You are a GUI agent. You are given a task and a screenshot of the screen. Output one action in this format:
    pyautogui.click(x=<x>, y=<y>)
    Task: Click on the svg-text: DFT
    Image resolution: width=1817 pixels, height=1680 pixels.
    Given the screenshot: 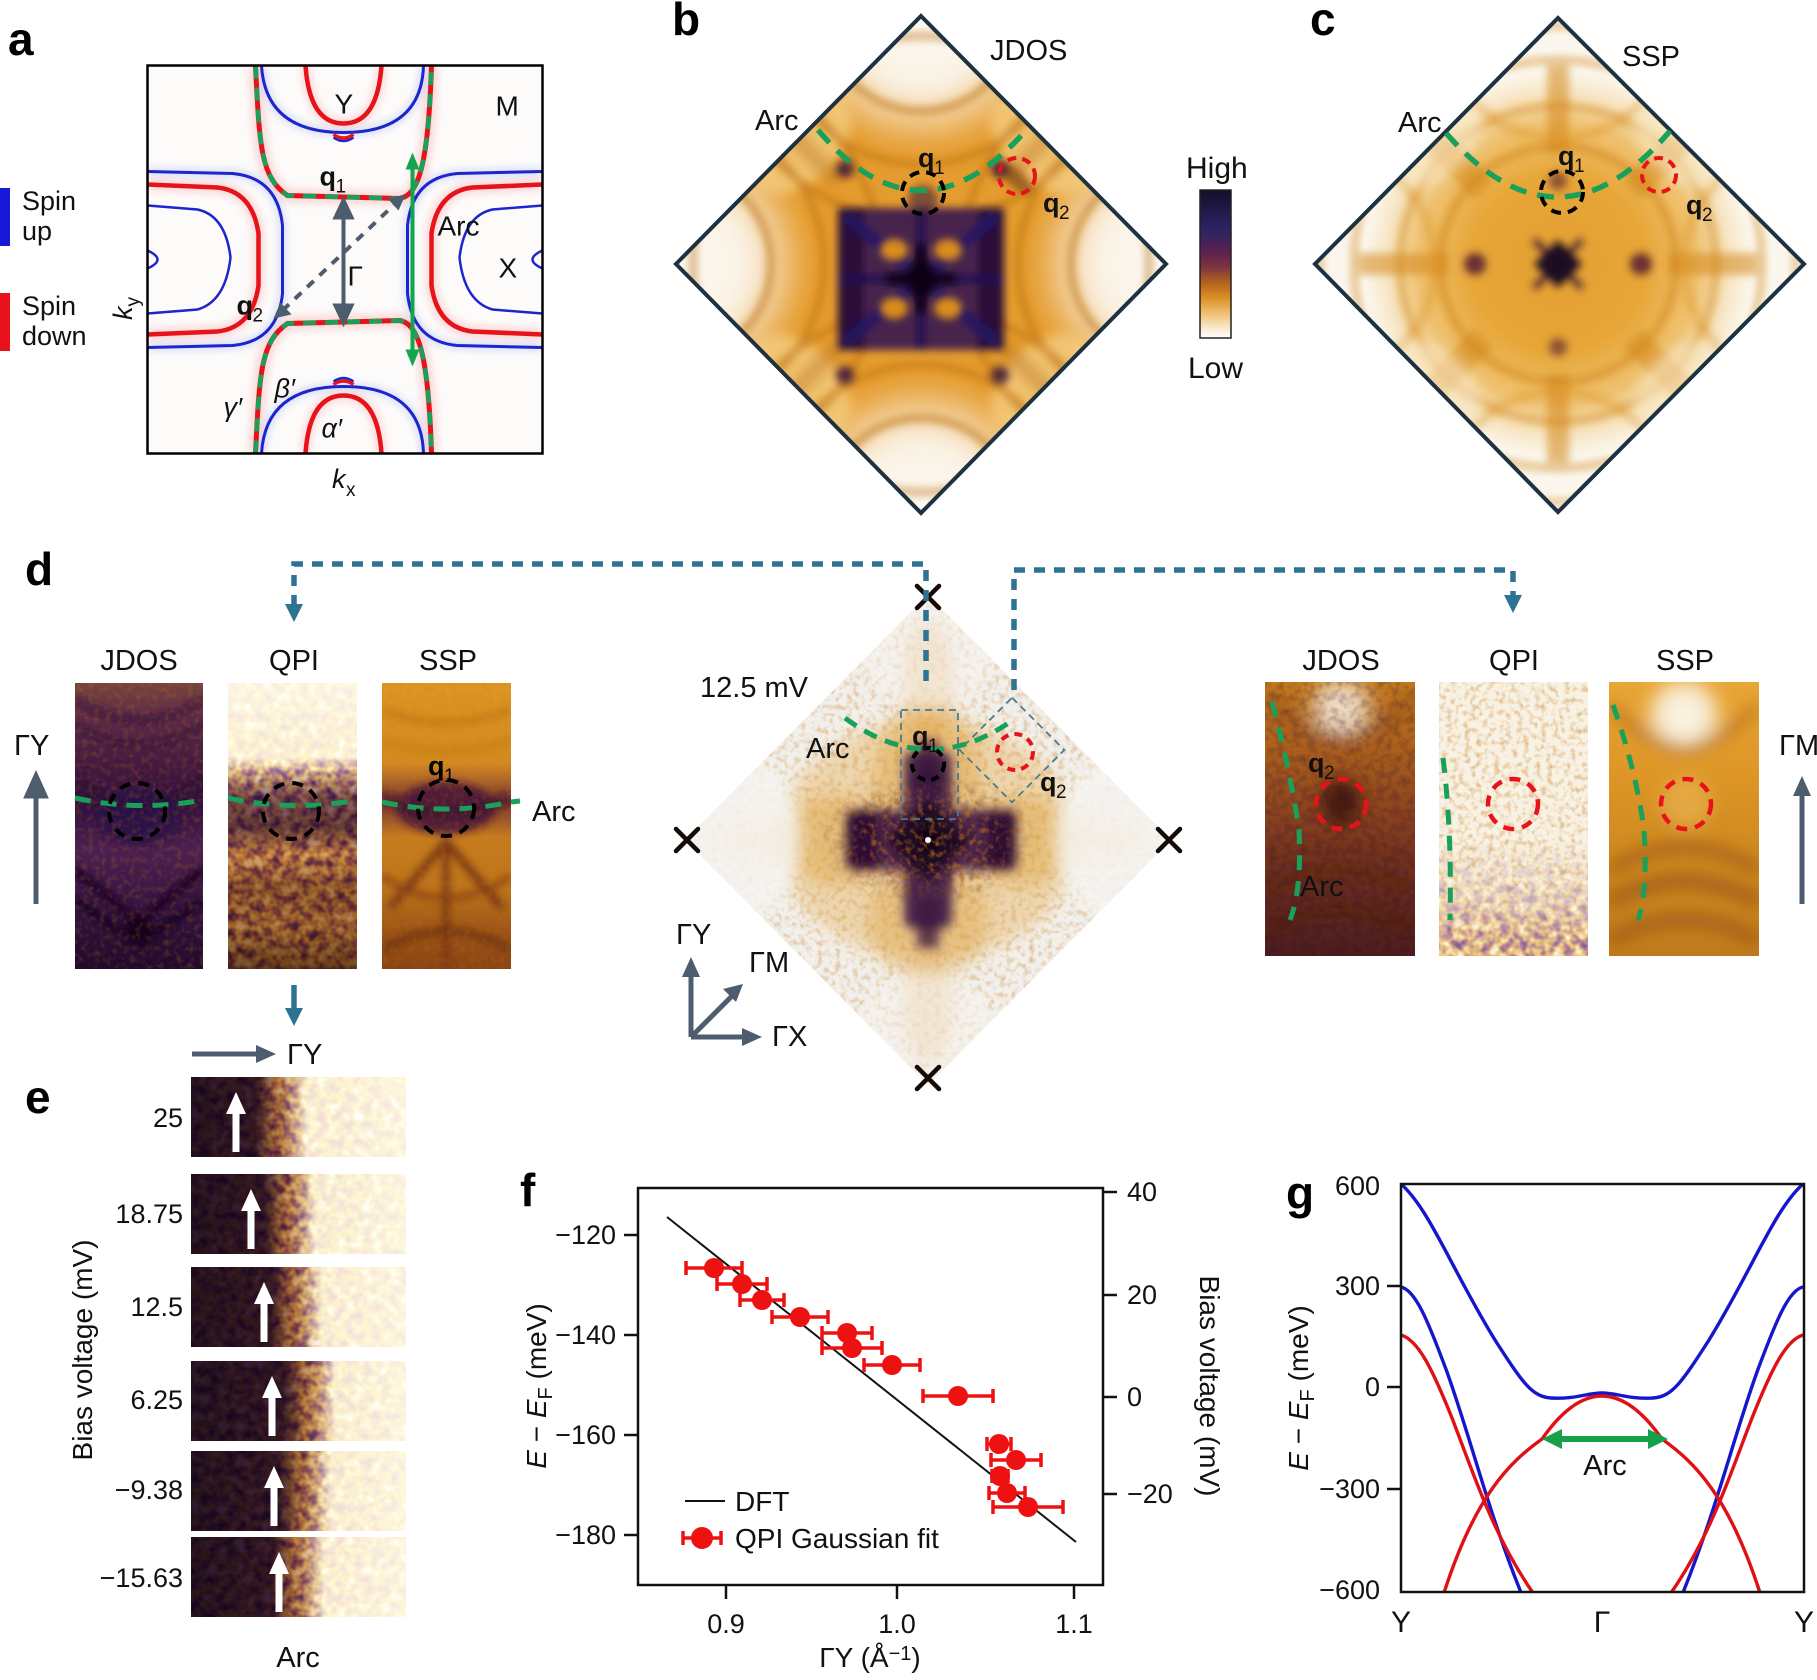 What is the action you would take?
    pyautogui.click(x=762, y=1501)
    